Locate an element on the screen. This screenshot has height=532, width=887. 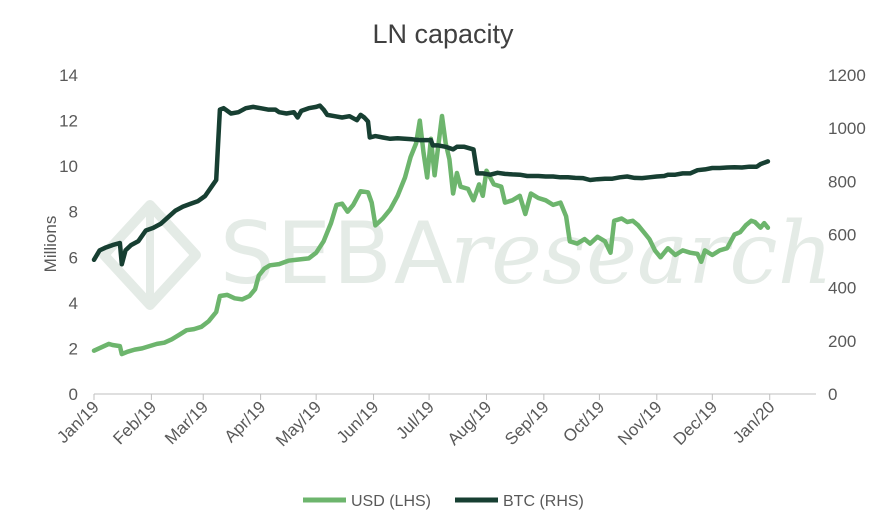
chart-title: LN capacity is located at coordinates (443, 34).